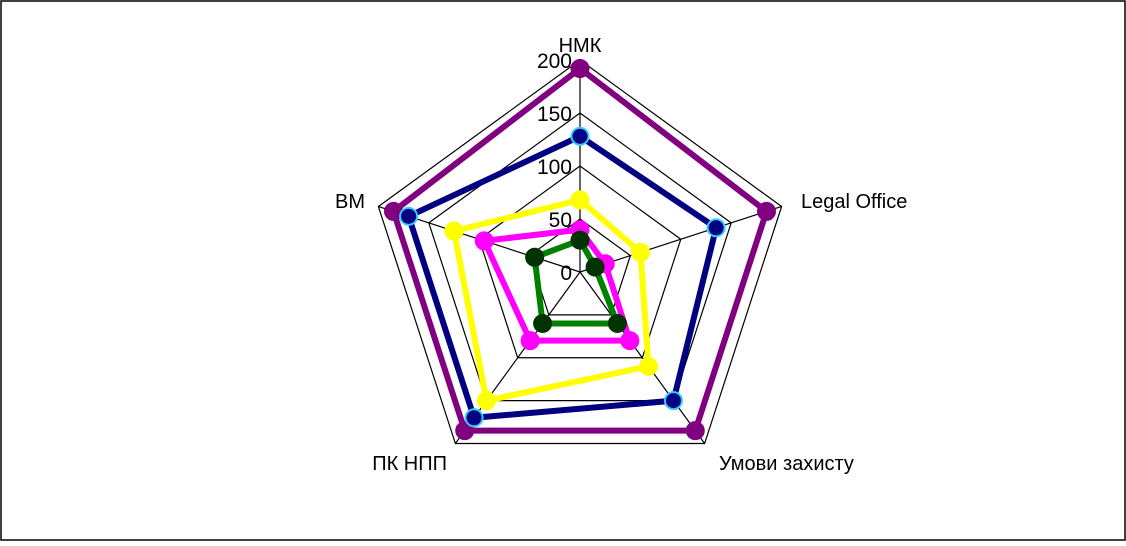  Describe the element at coordinates (580, 46) in the screenshot. I see `axis-label-1: НМК` at that location.